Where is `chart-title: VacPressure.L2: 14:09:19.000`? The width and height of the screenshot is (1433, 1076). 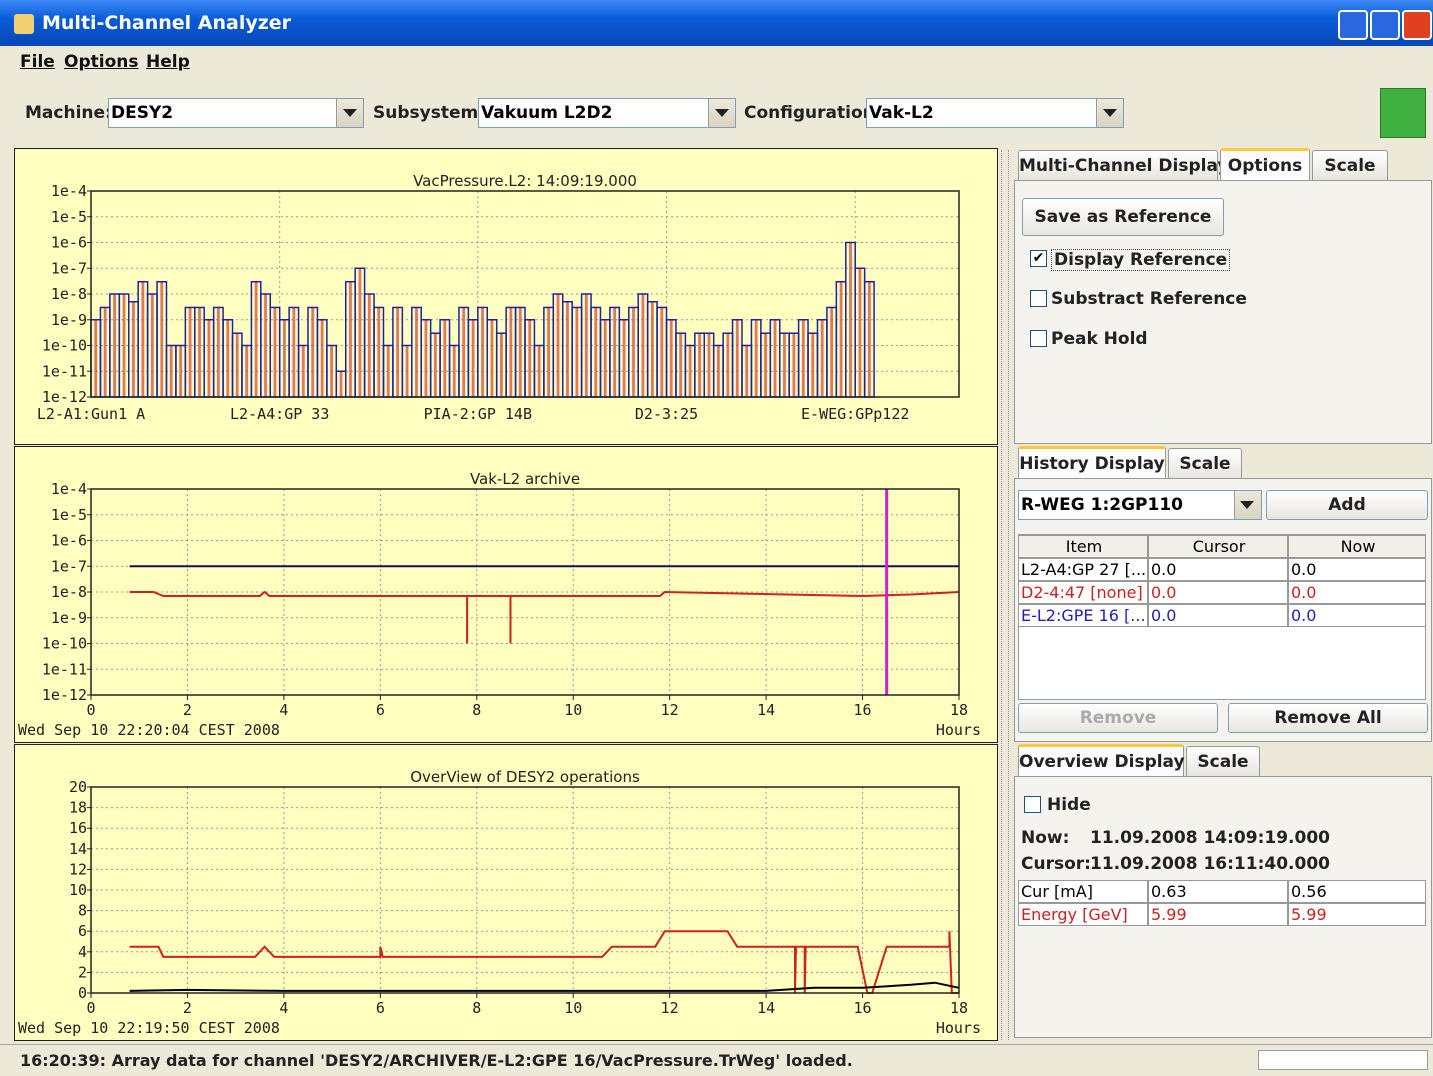 chart-title: VacPressure.L2: 14:09:19.000 is located at coordinates (525, 181).